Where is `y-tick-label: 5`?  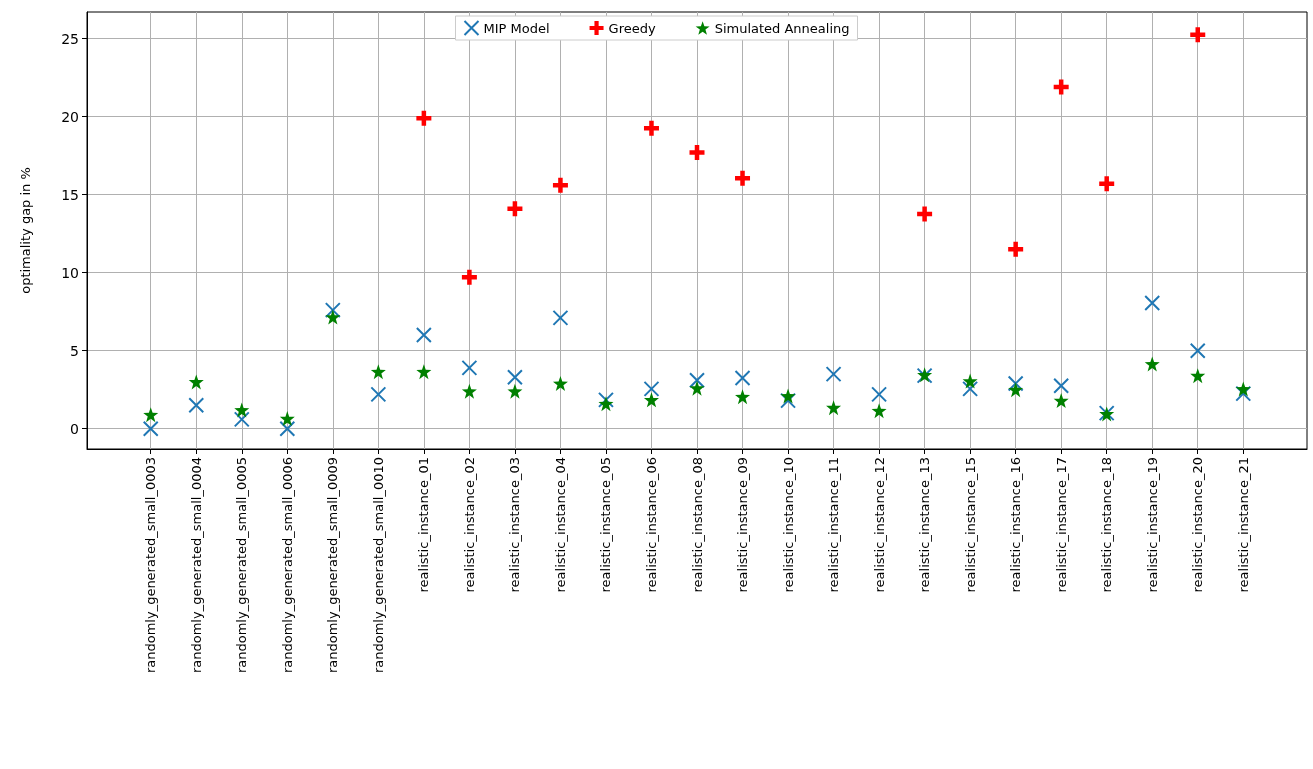 y-tick-label: 5 is located at coordinates (74, 350).